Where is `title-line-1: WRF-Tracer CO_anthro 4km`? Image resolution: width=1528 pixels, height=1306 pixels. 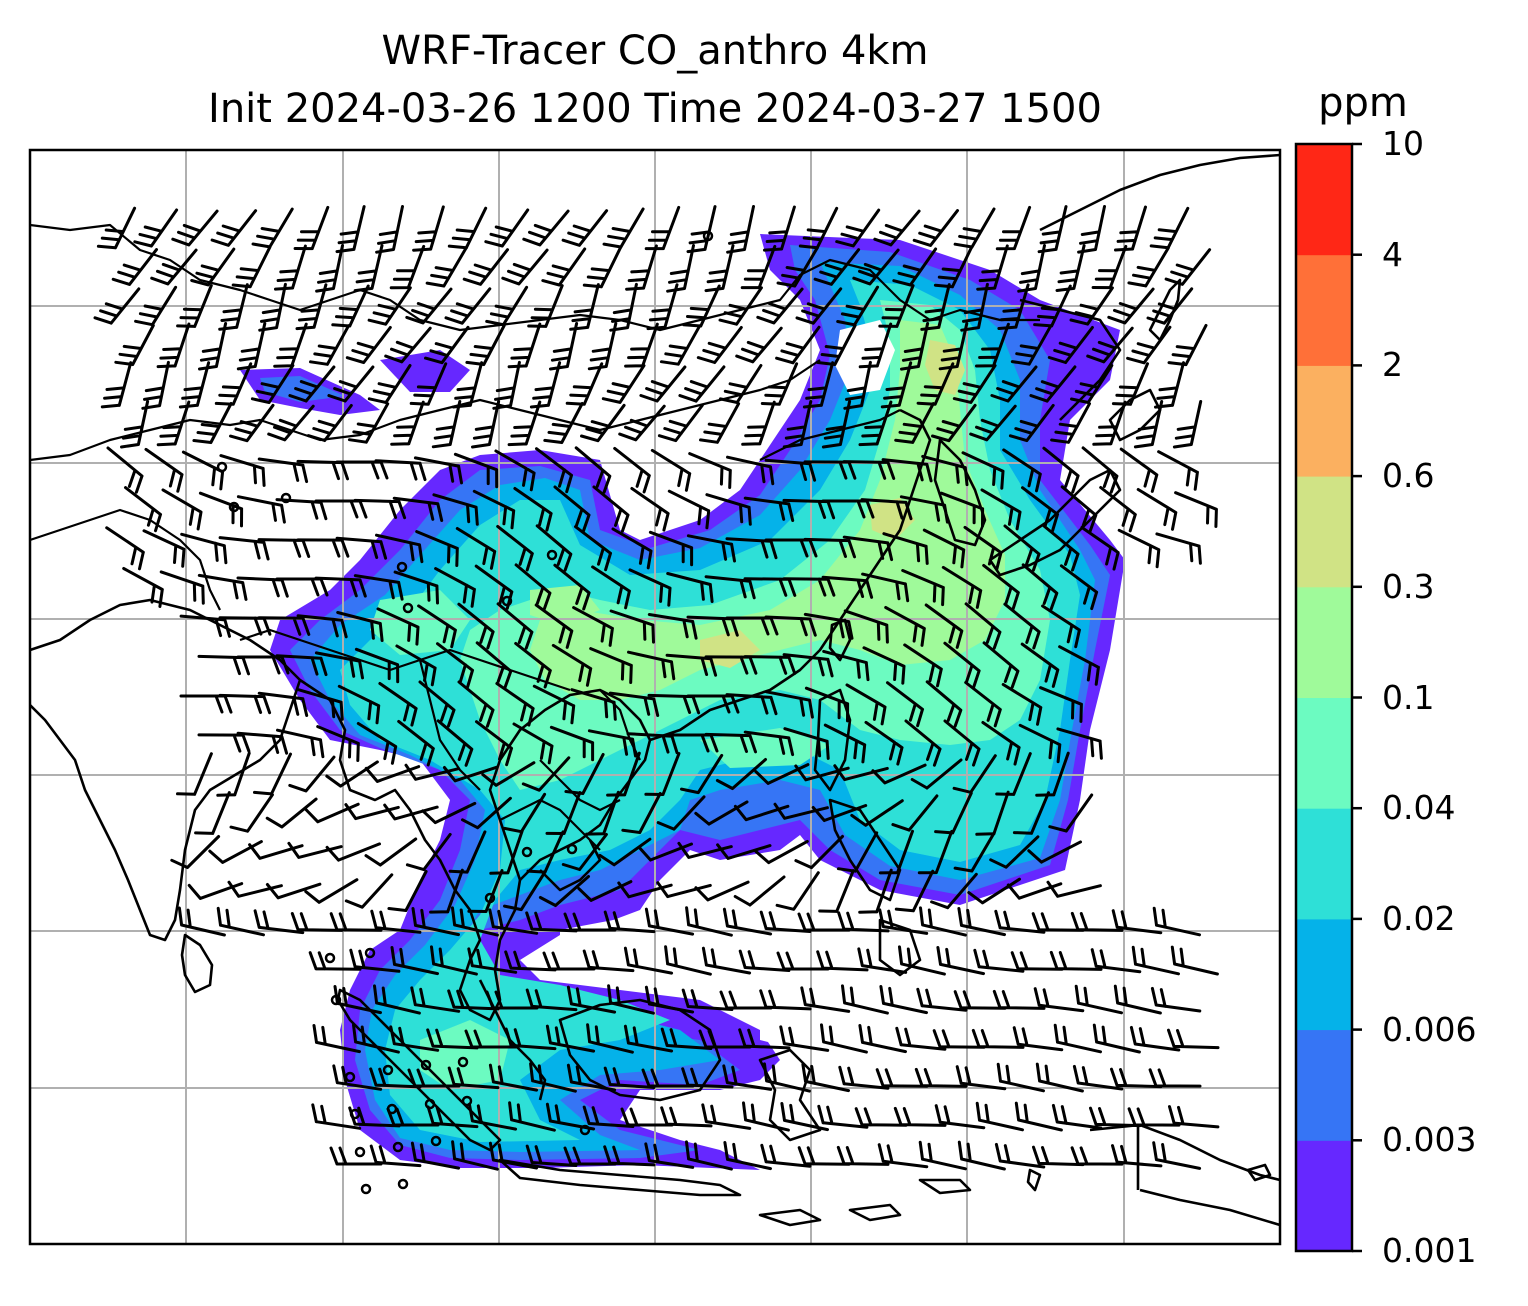
title-line-1: WRF-Tracer CO_anthro 4km is located at coordinates (655, 51).